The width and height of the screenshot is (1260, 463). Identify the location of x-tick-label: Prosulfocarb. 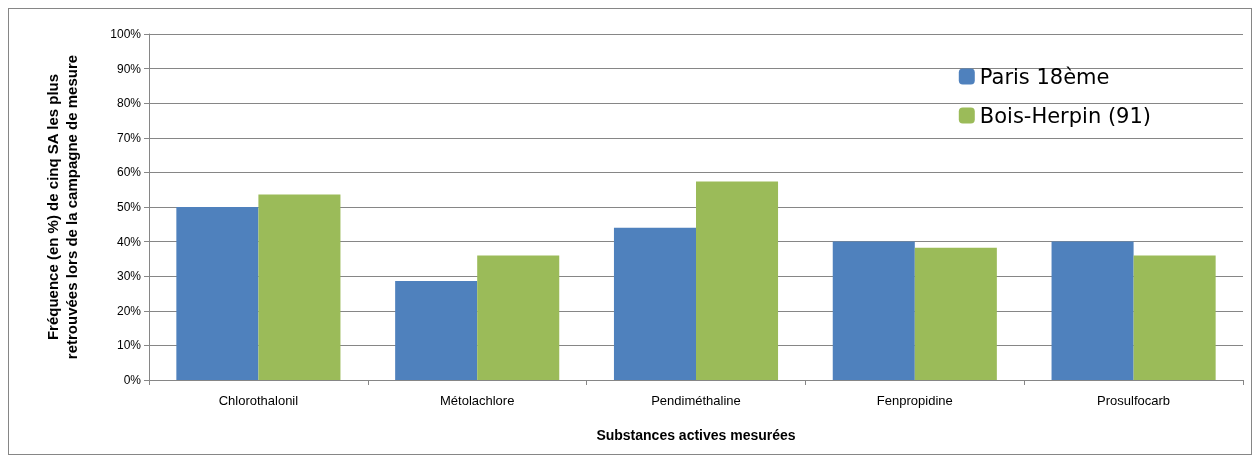
(1134, 400).